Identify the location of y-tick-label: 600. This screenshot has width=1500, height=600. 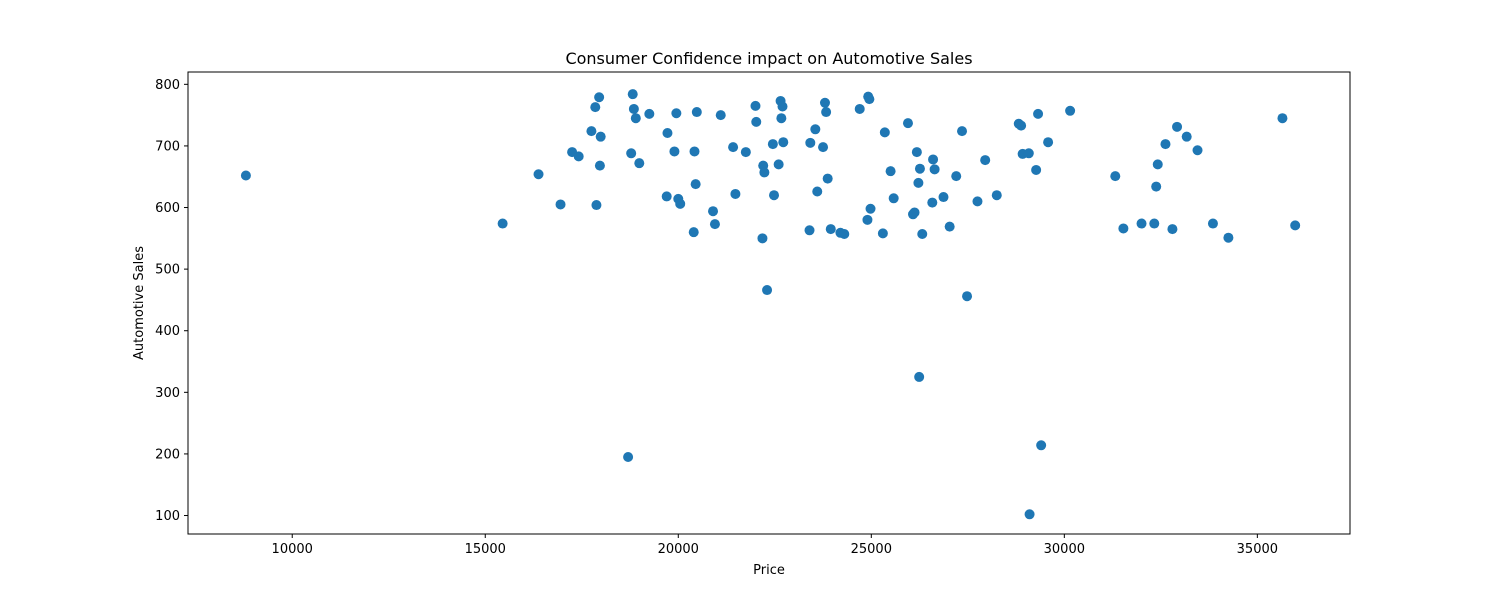
(167, 208).